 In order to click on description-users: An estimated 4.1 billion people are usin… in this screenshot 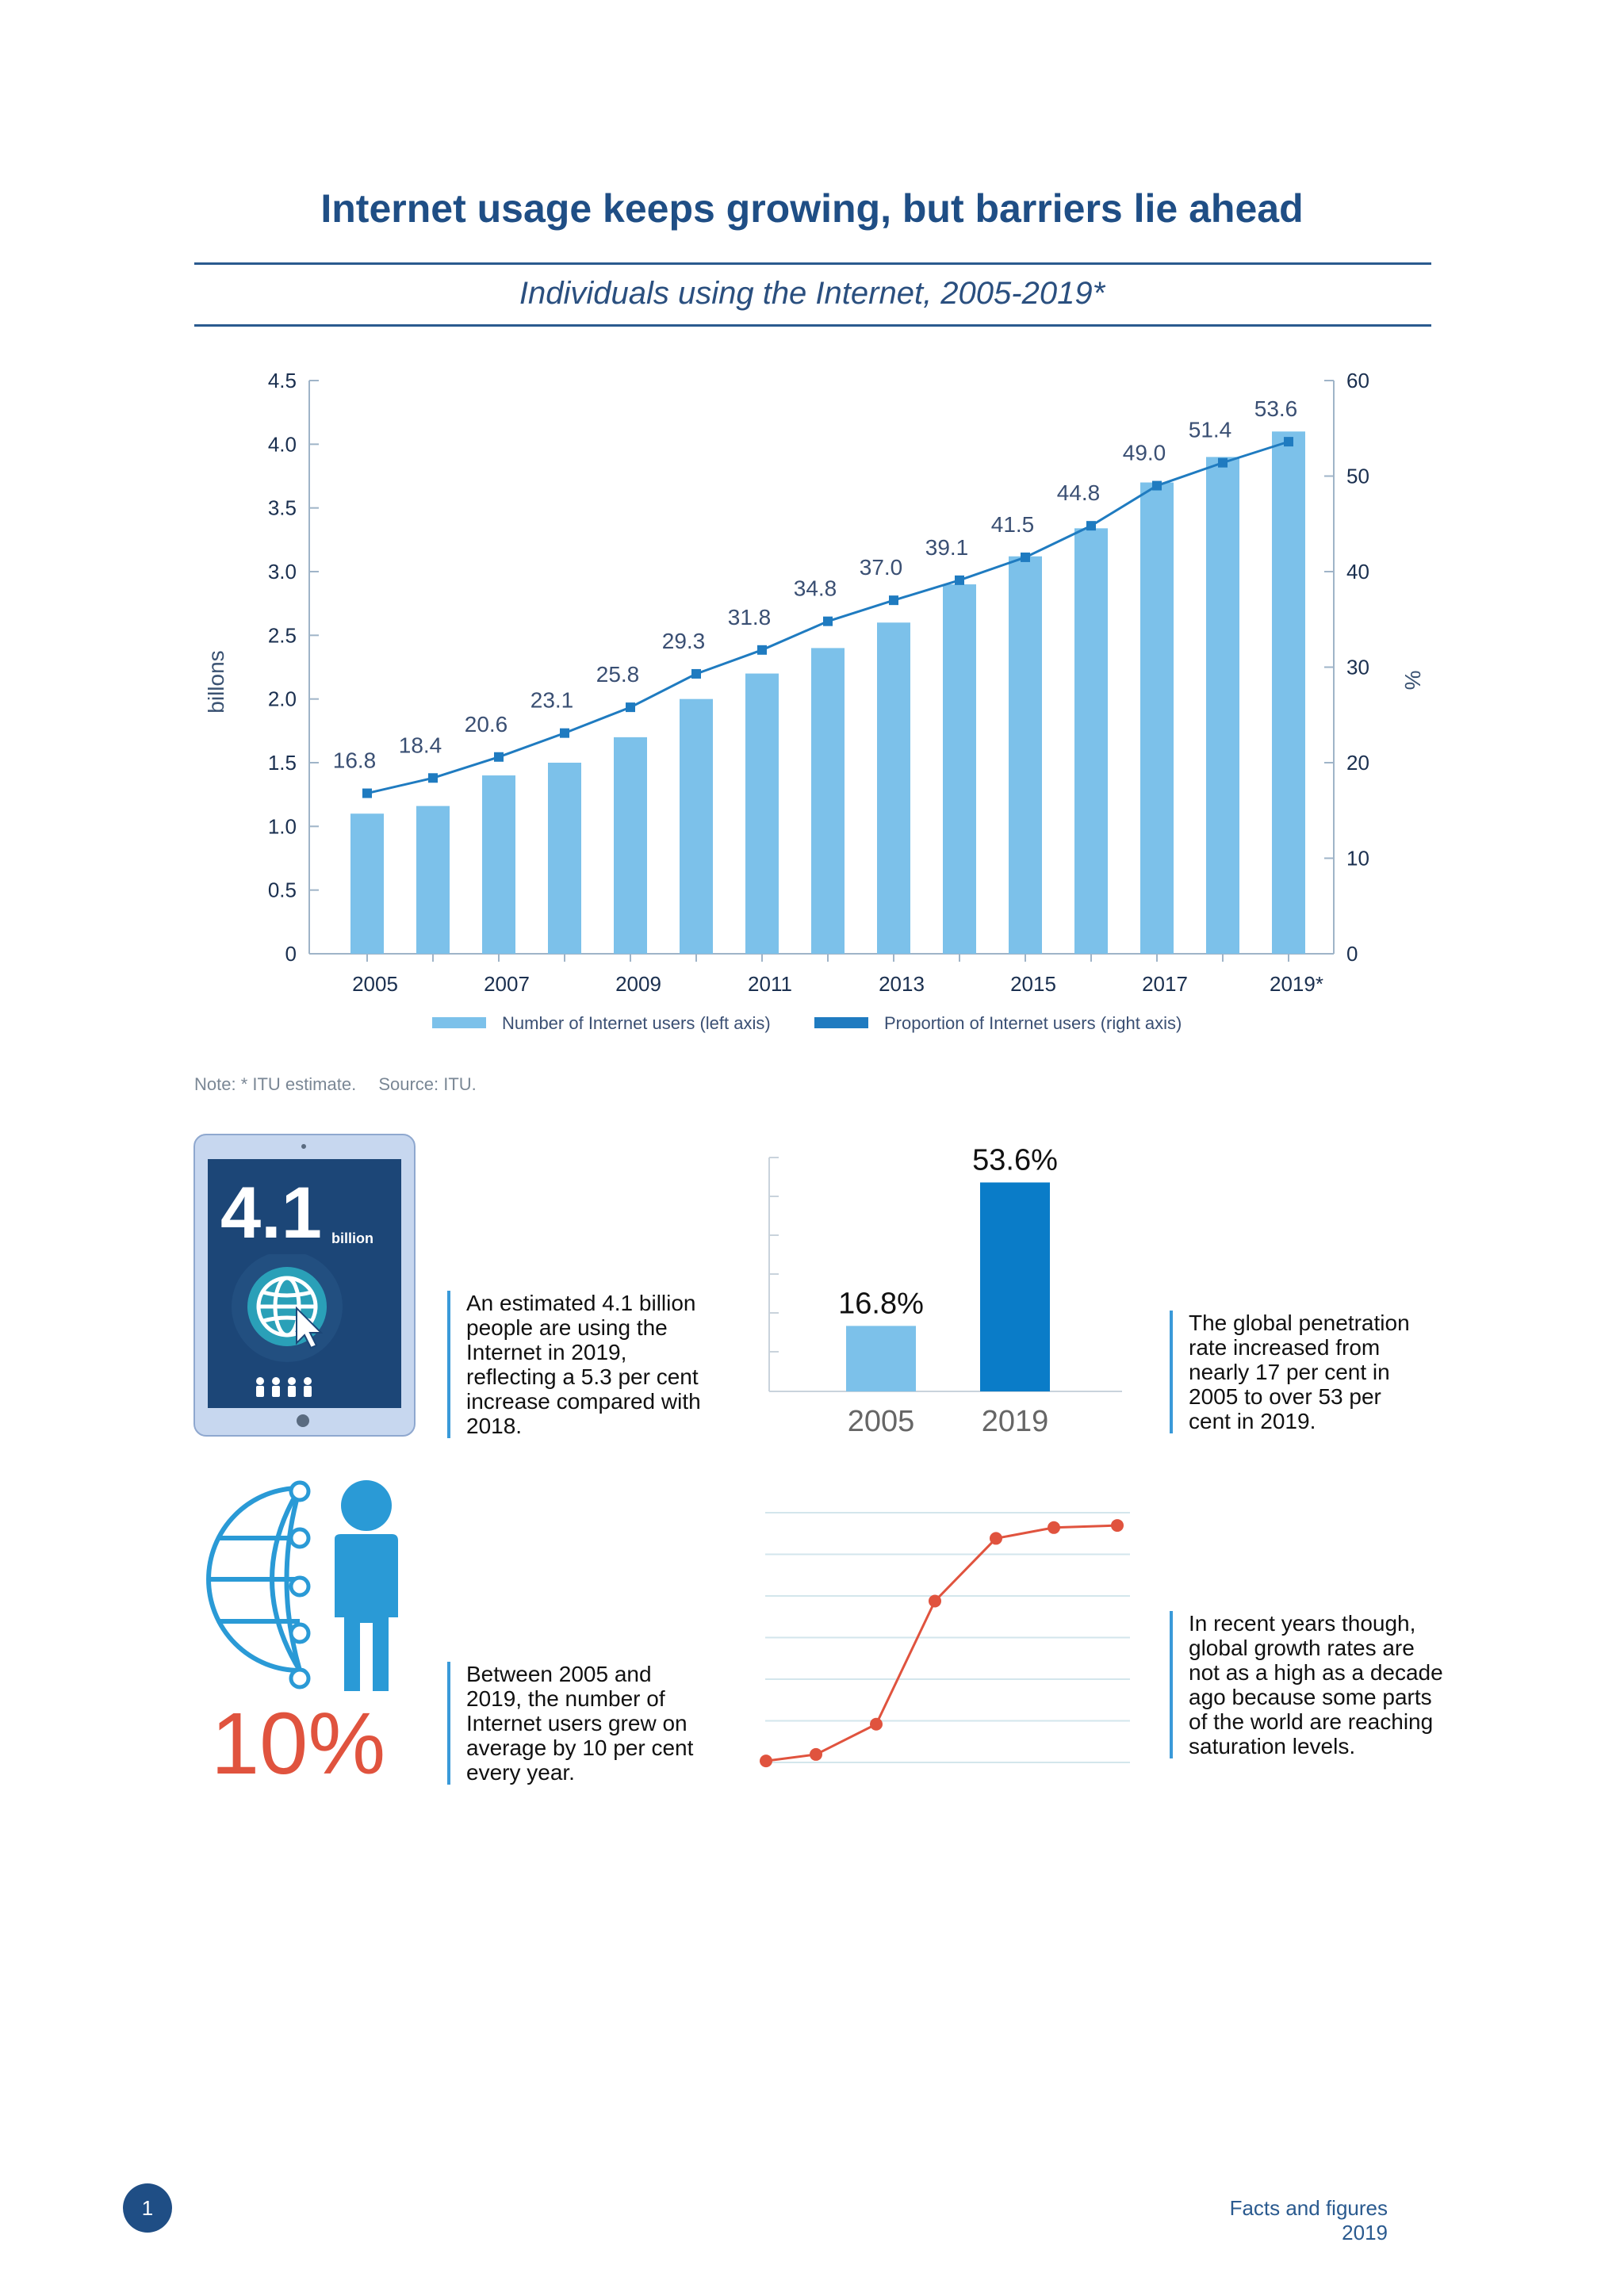, I will do `click(583, 1364)`.